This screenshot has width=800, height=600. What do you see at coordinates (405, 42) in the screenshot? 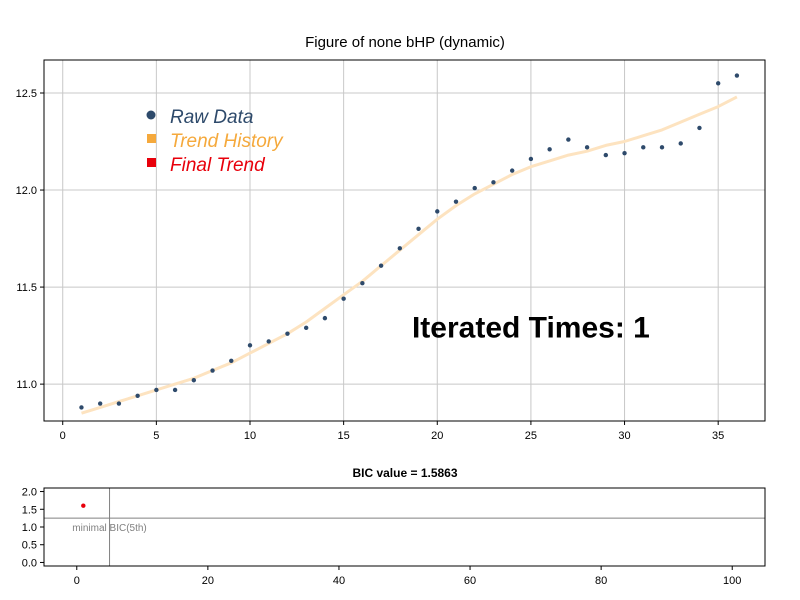
I see `chart-title: Figure of none bHP (dynamic)` at bounding box center [405, 42].